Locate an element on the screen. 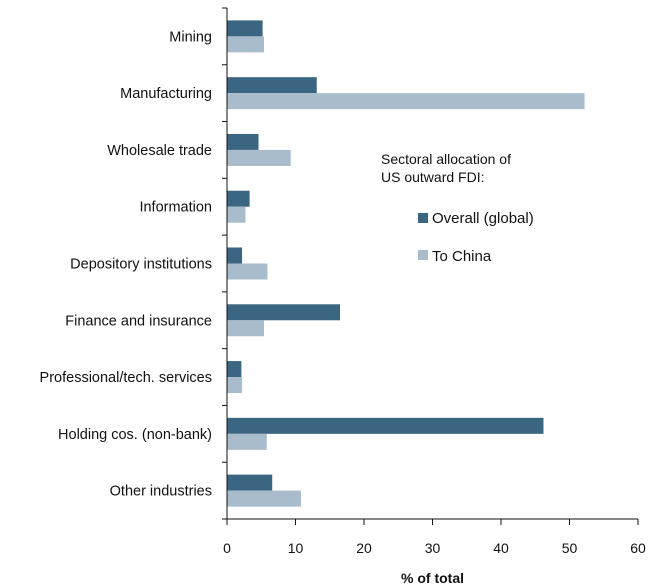  category-label-depository-institutions: Depository institutions is located at coordinates (141, 265).